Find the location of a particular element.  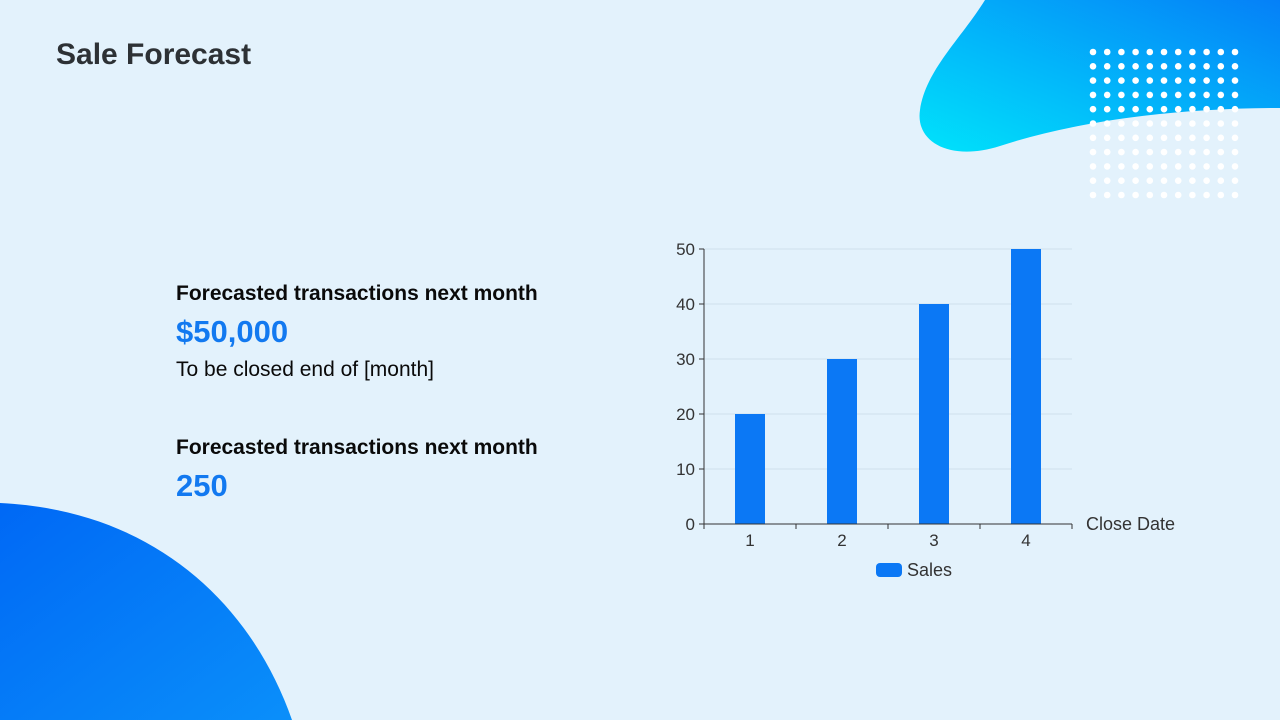

y-tick-label: 0 is located at coordinates (690, 524).